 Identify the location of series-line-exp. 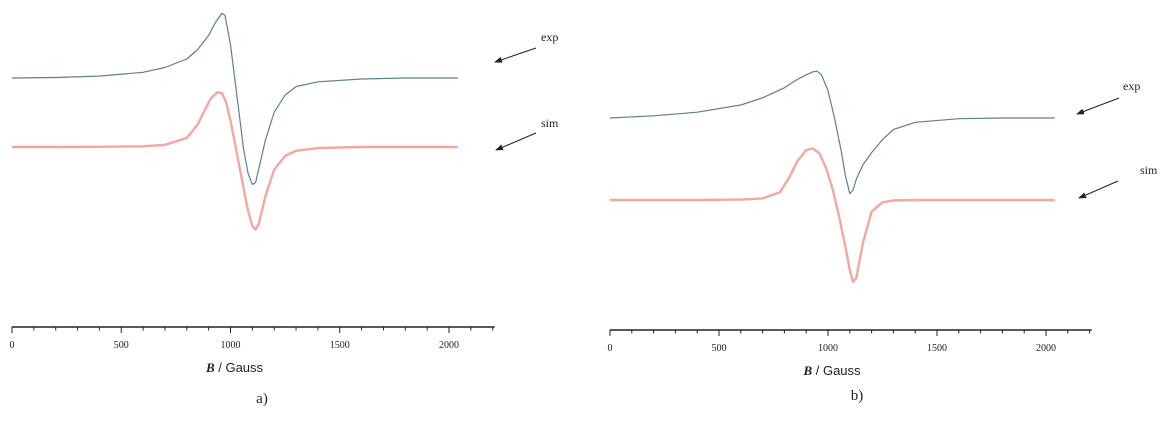
(832, 132).